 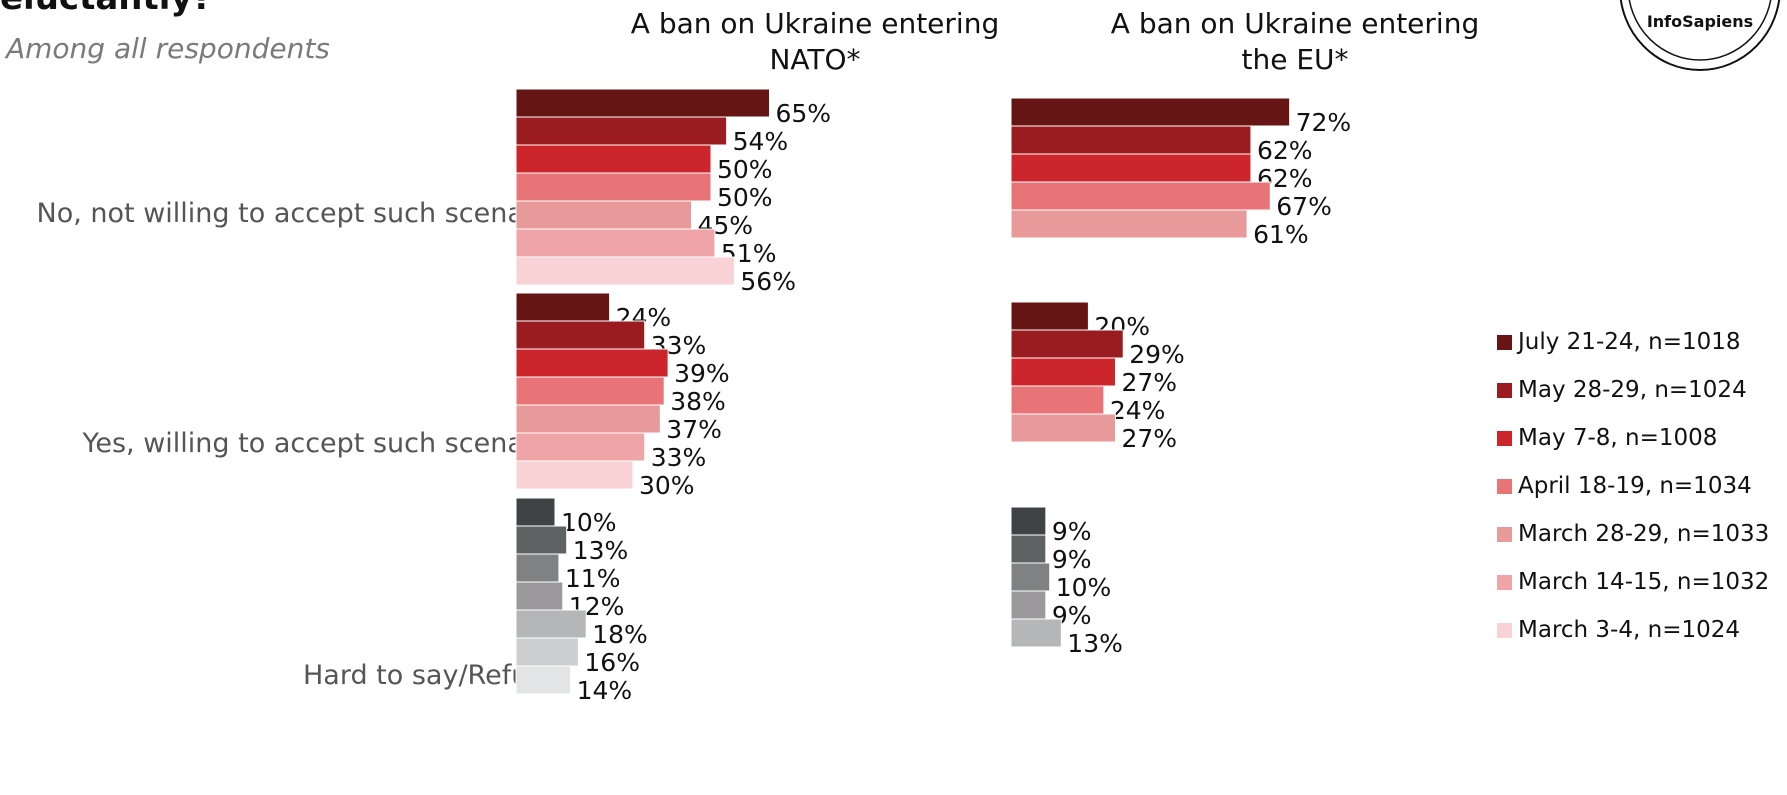 What do you see at coordinates (702, 373) in the screenshot?
I see `bar-value-label: 39%` at bounding box center [702, 373].